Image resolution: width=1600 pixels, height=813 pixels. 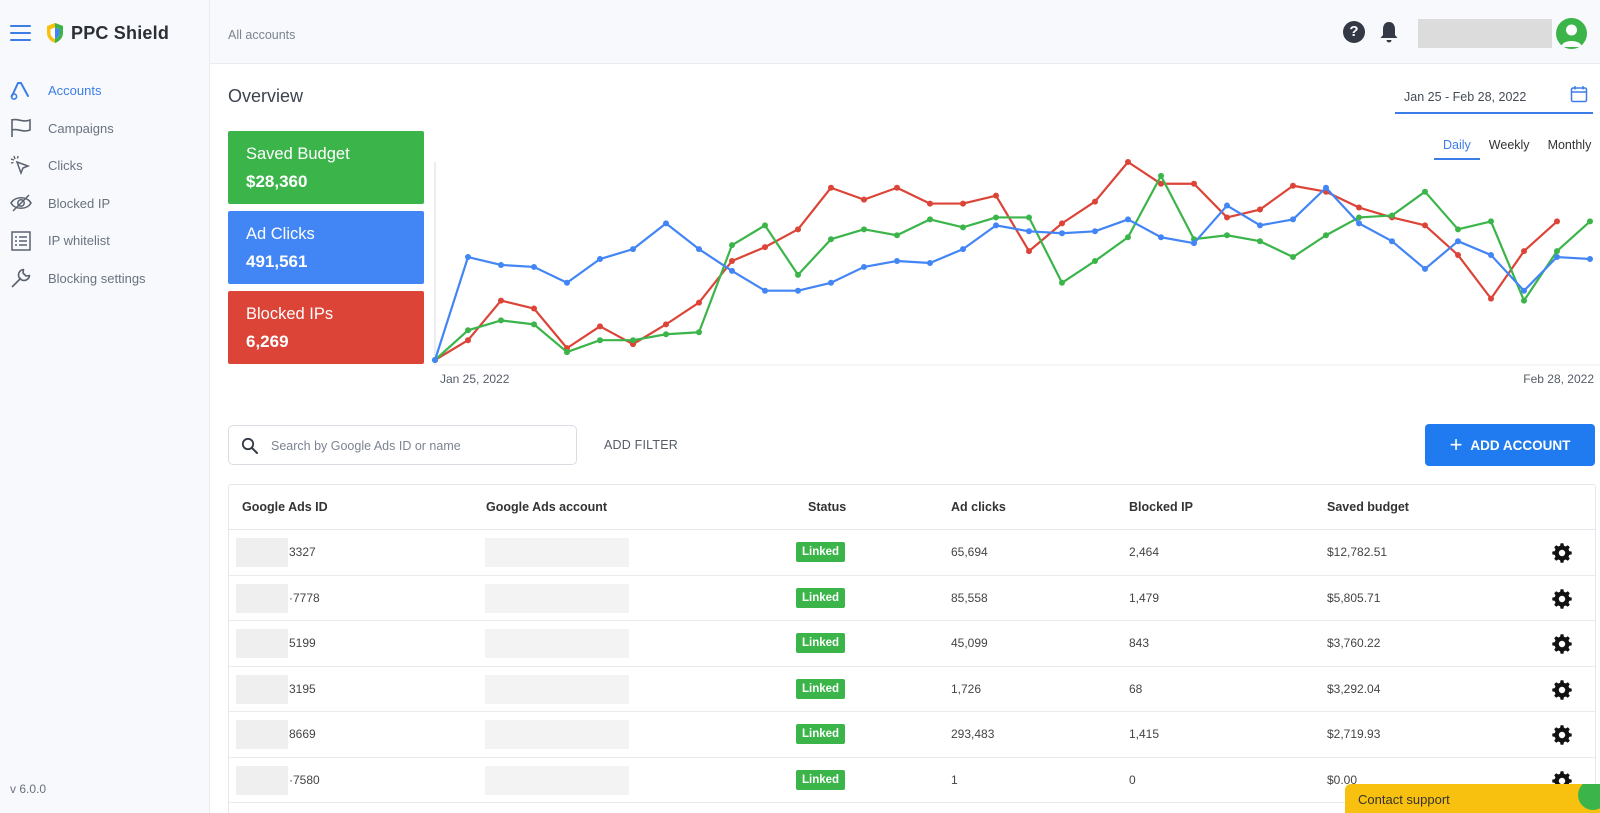 I want to click on sidebar-item-campaigns: Campaigns, so click(x=104, y=129).